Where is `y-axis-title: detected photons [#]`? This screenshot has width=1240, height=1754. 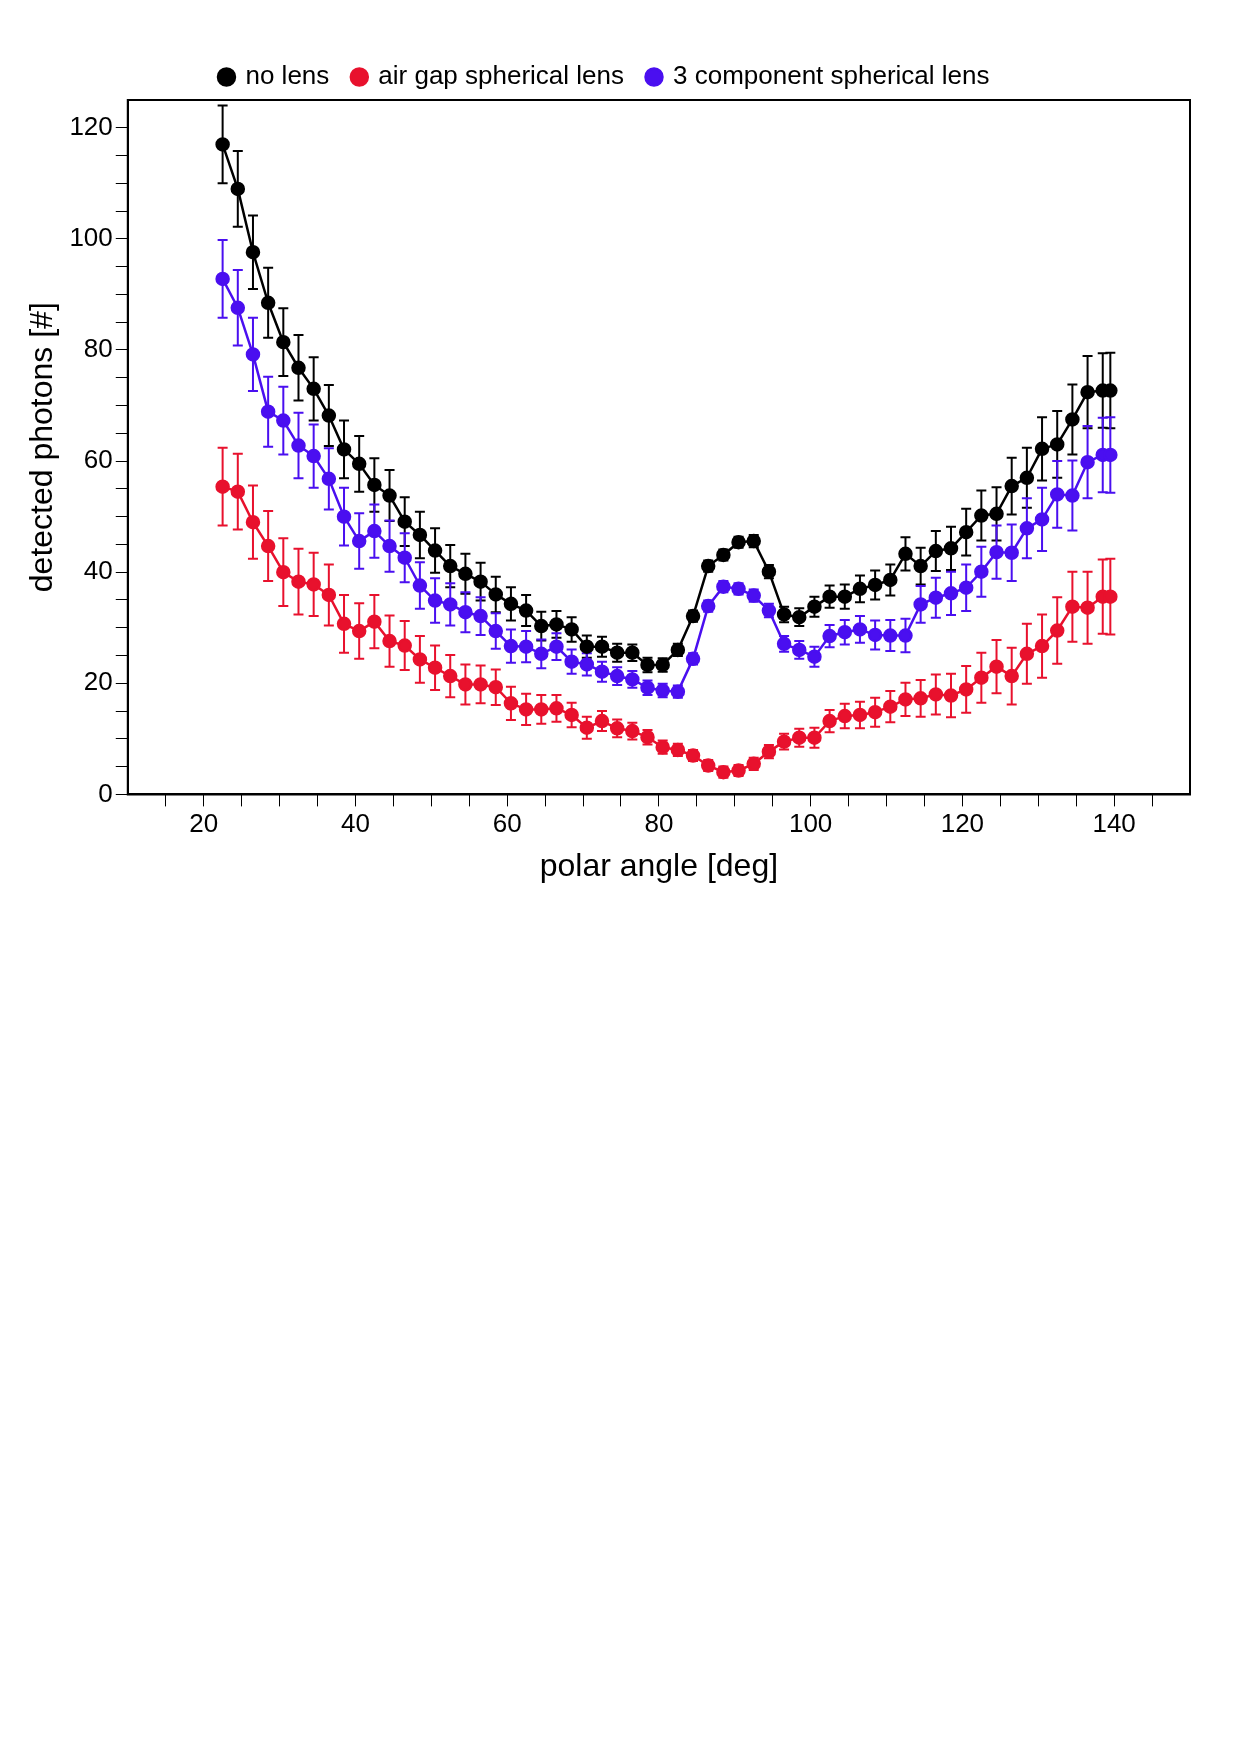 y-axis-title: detected photons [#] is located at coordinates (41, 447).